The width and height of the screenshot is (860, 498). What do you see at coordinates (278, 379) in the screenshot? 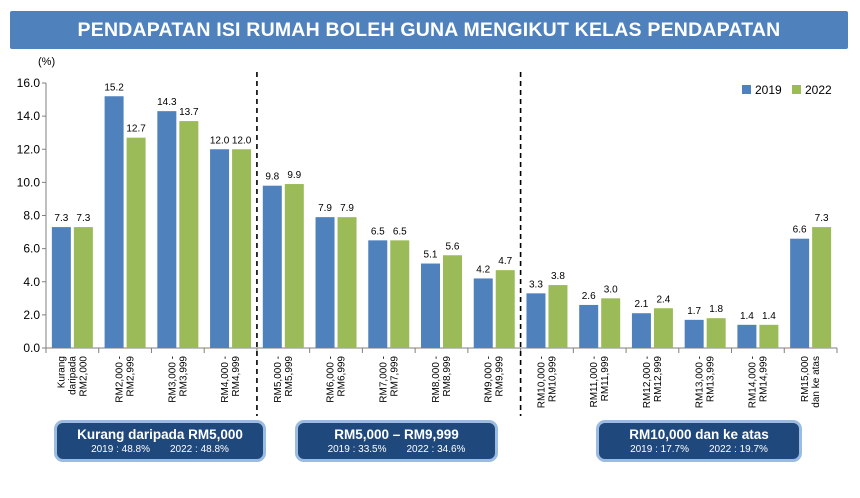
I see `x-tick-label-line: RM5,000 -` at bounding box center [278, 379].